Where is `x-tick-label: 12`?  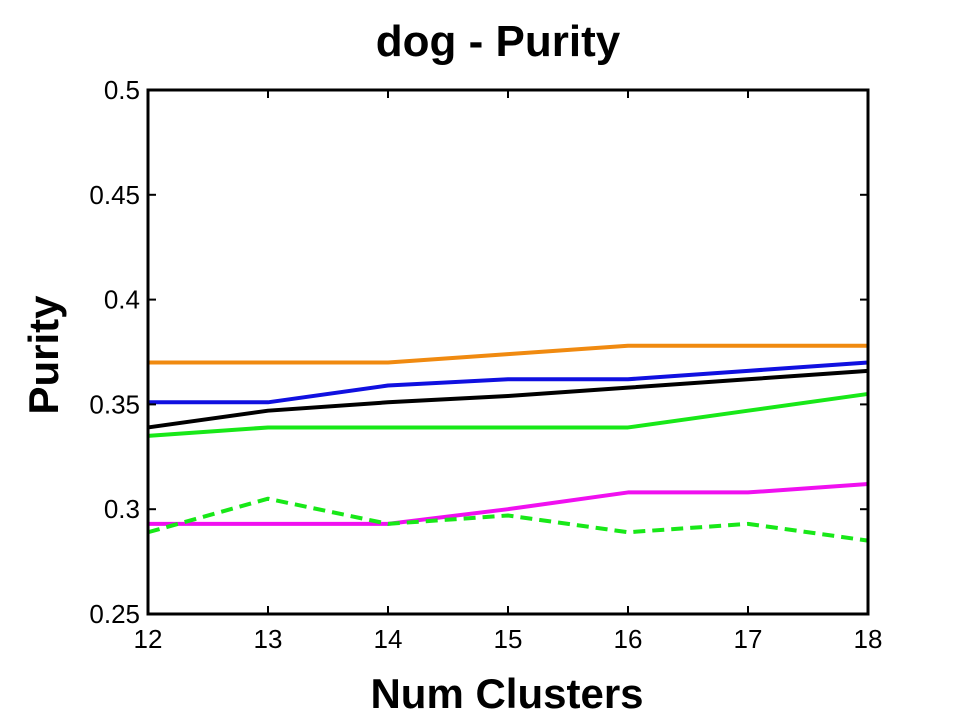
x-tick-label: 12 is located at coordinates (148, 639).